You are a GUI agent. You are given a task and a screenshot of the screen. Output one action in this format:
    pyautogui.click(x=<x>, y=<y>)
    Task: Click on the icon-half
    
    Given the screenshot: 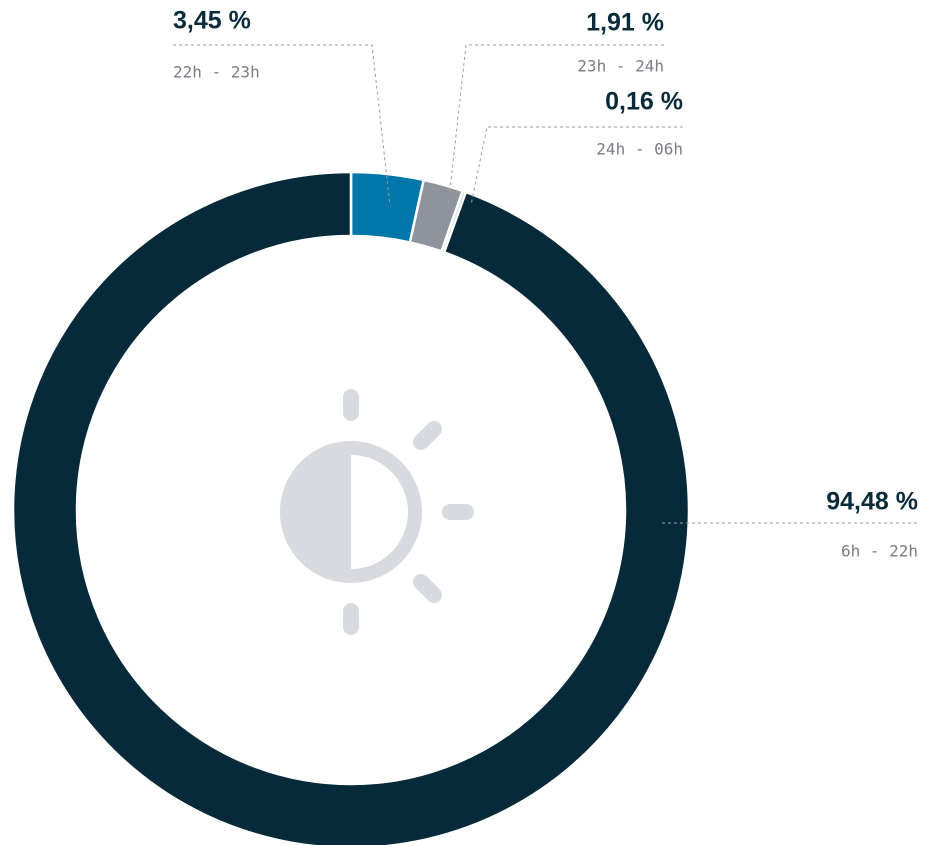 What is the action you would take?
    pyautogui.click(x=315, y=512)
    